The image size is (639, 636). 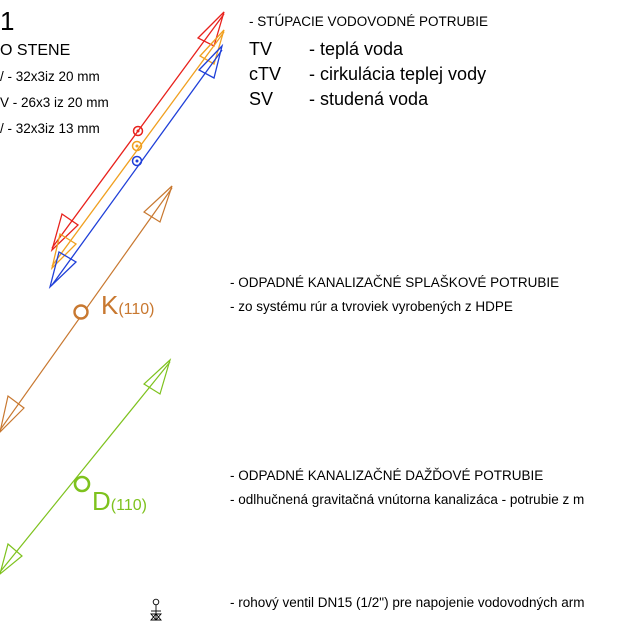 What do you see at coordinates (86, 466) in the screenshot?
I see `rain-pipe-symbol` at bounding box center [86, 466].